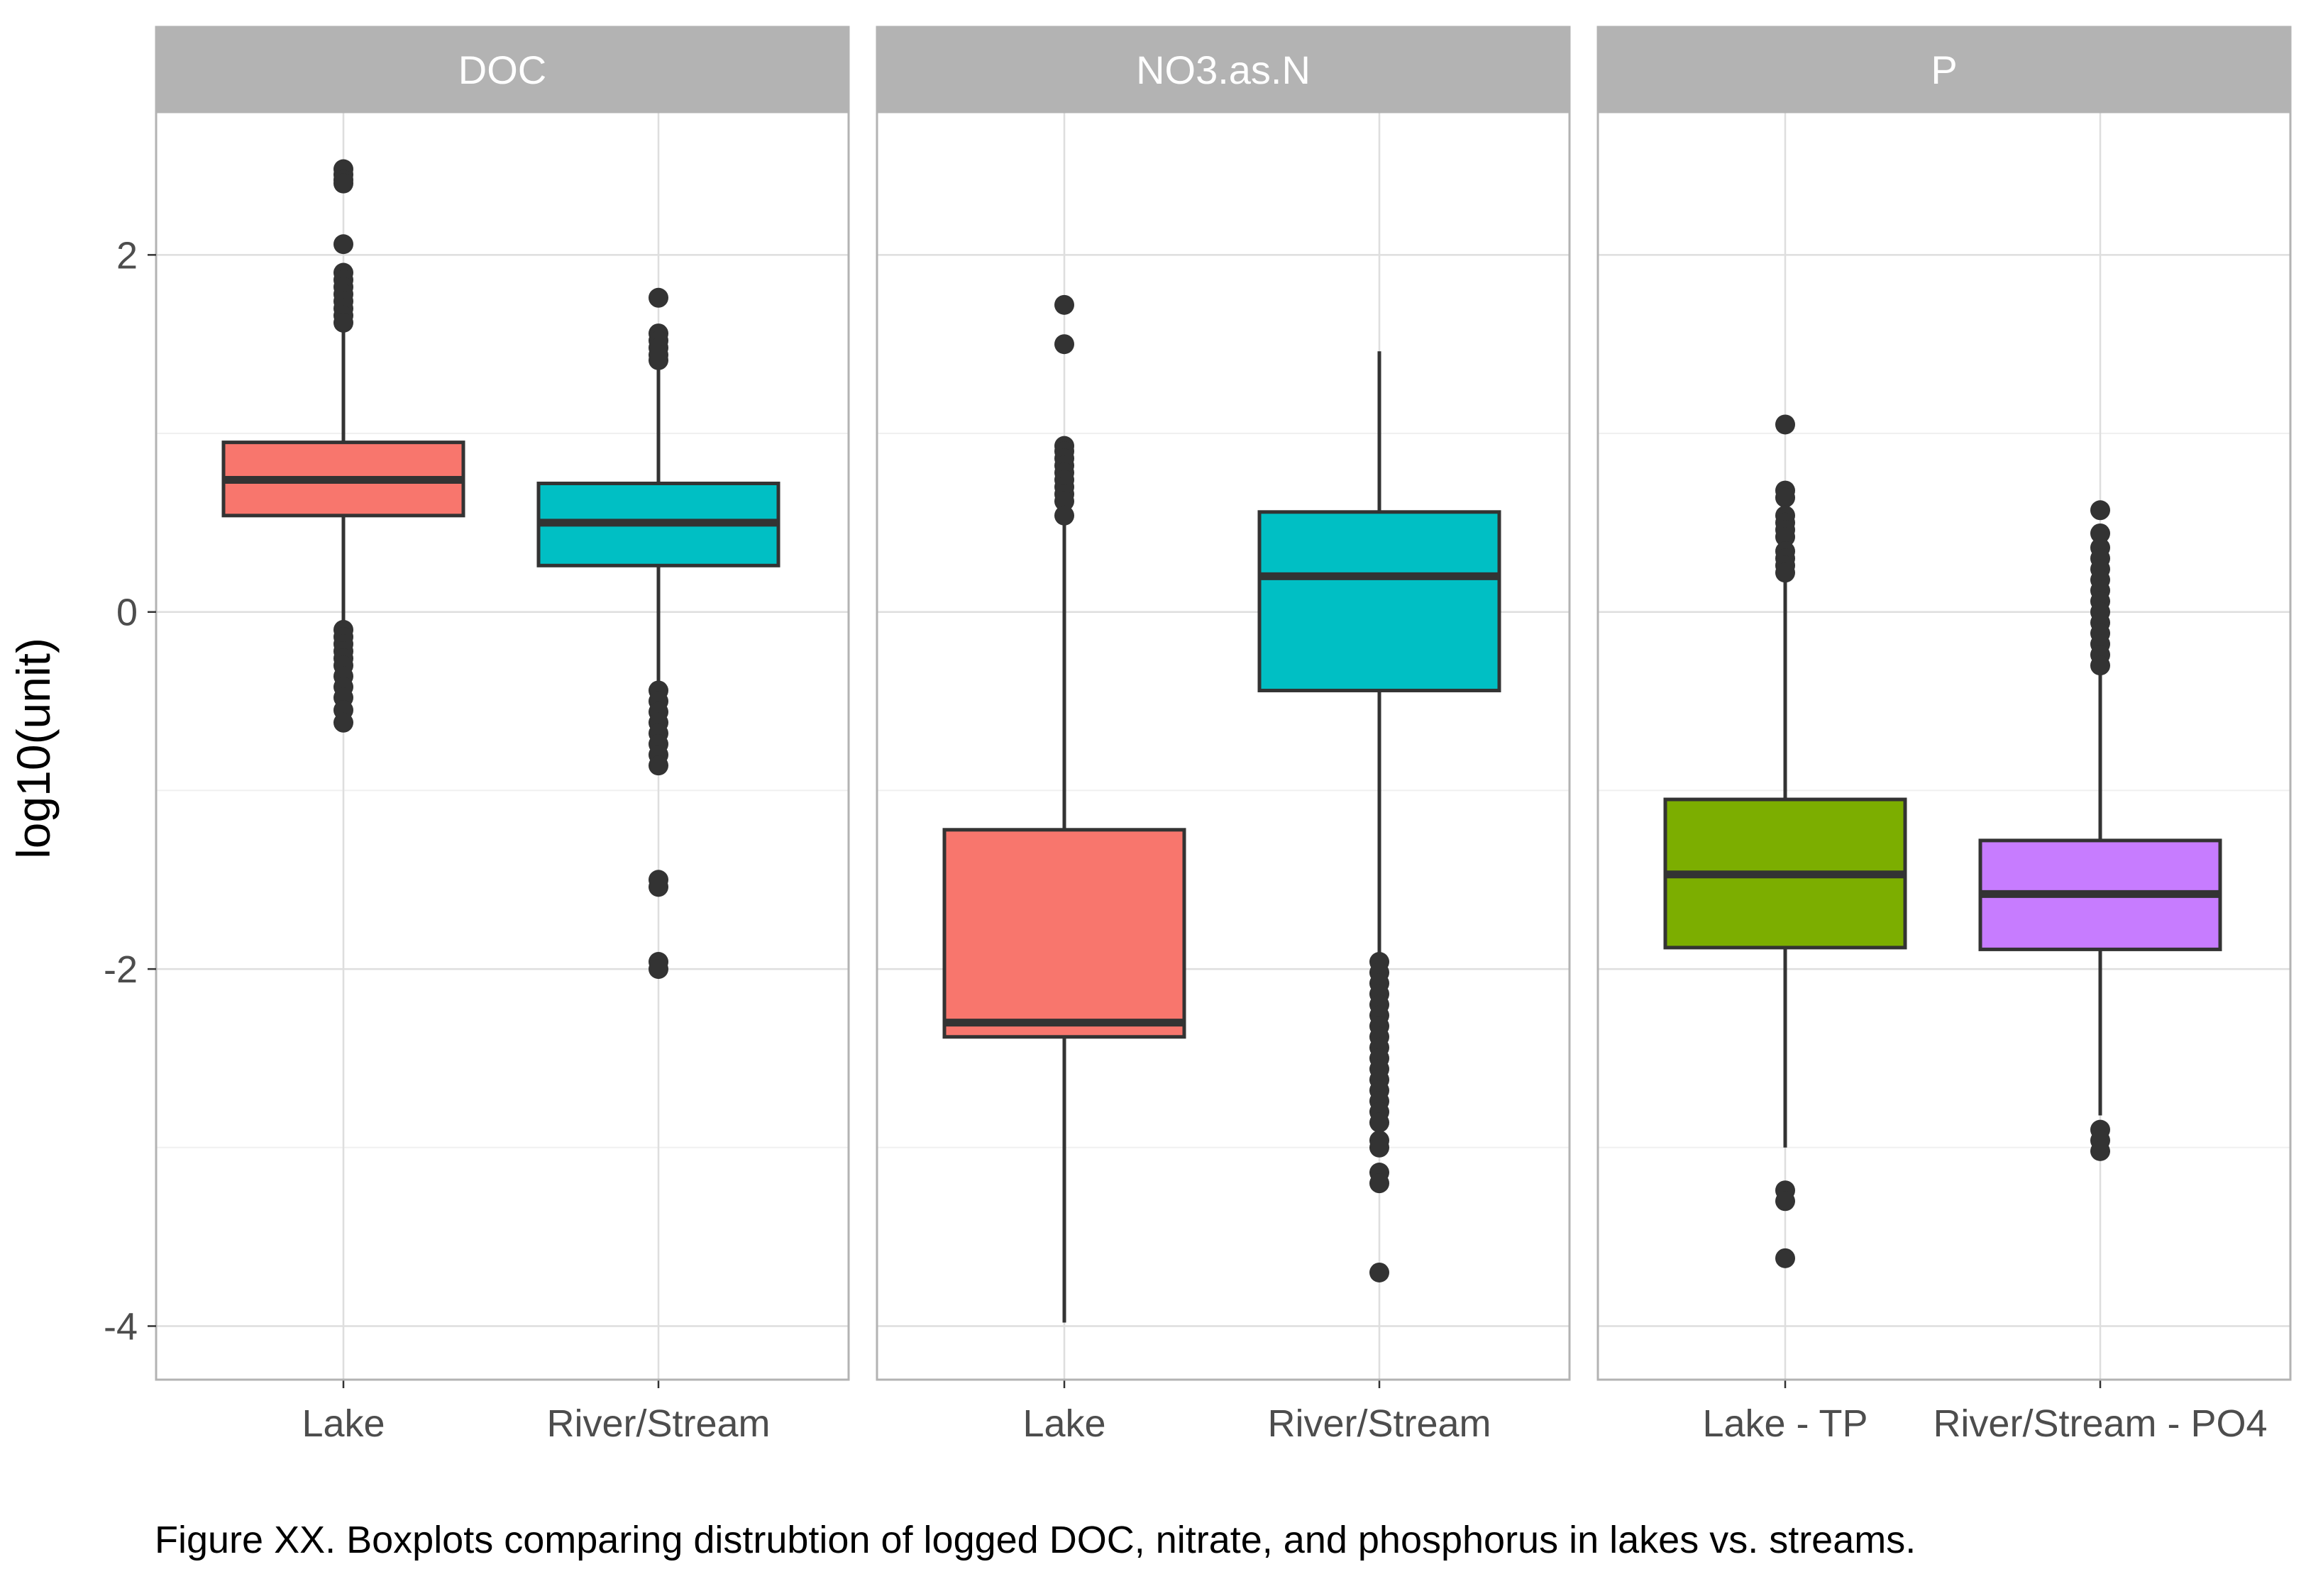 This screenshot has width=2306, height=1596. Describe the element at coordinates (127, 613) in the screenshot. I see `y-tick-label: 0` at that location.